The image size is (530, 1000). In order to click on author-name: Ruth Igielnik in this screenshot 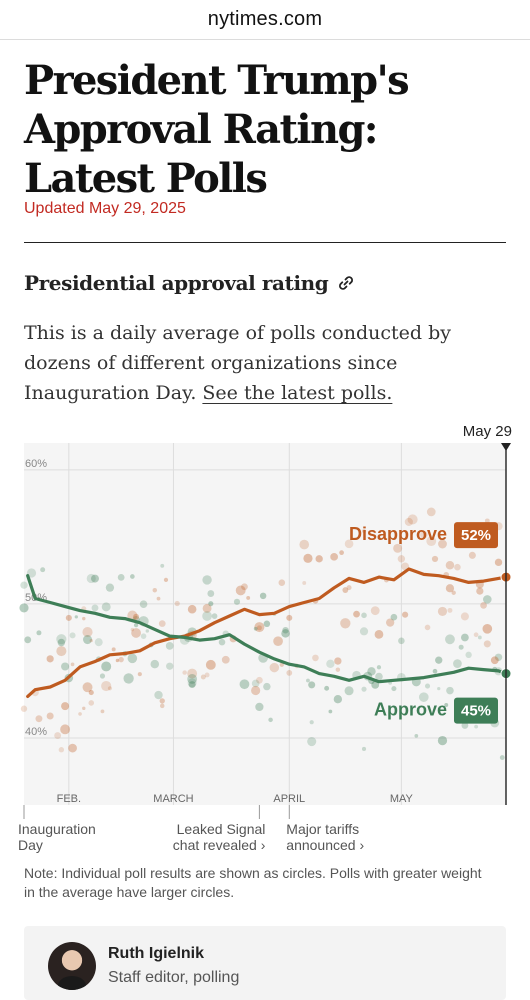, I will do `click(156, 953)`.